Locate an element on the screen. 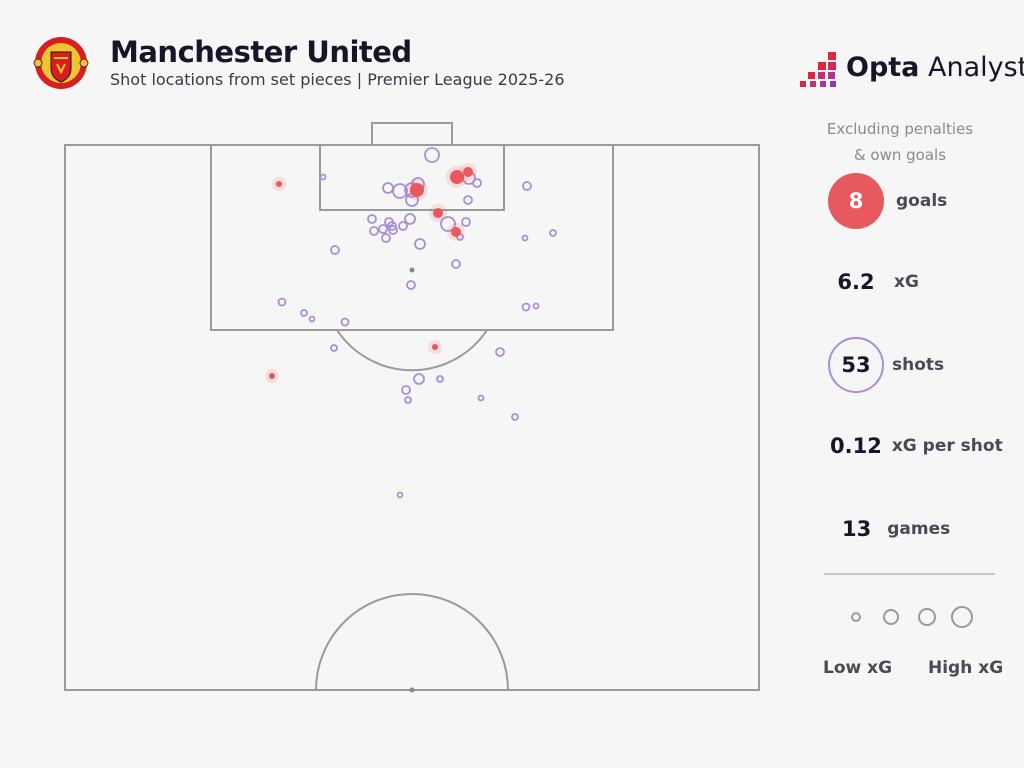  games-label: games is located at coordinates (919, 529).